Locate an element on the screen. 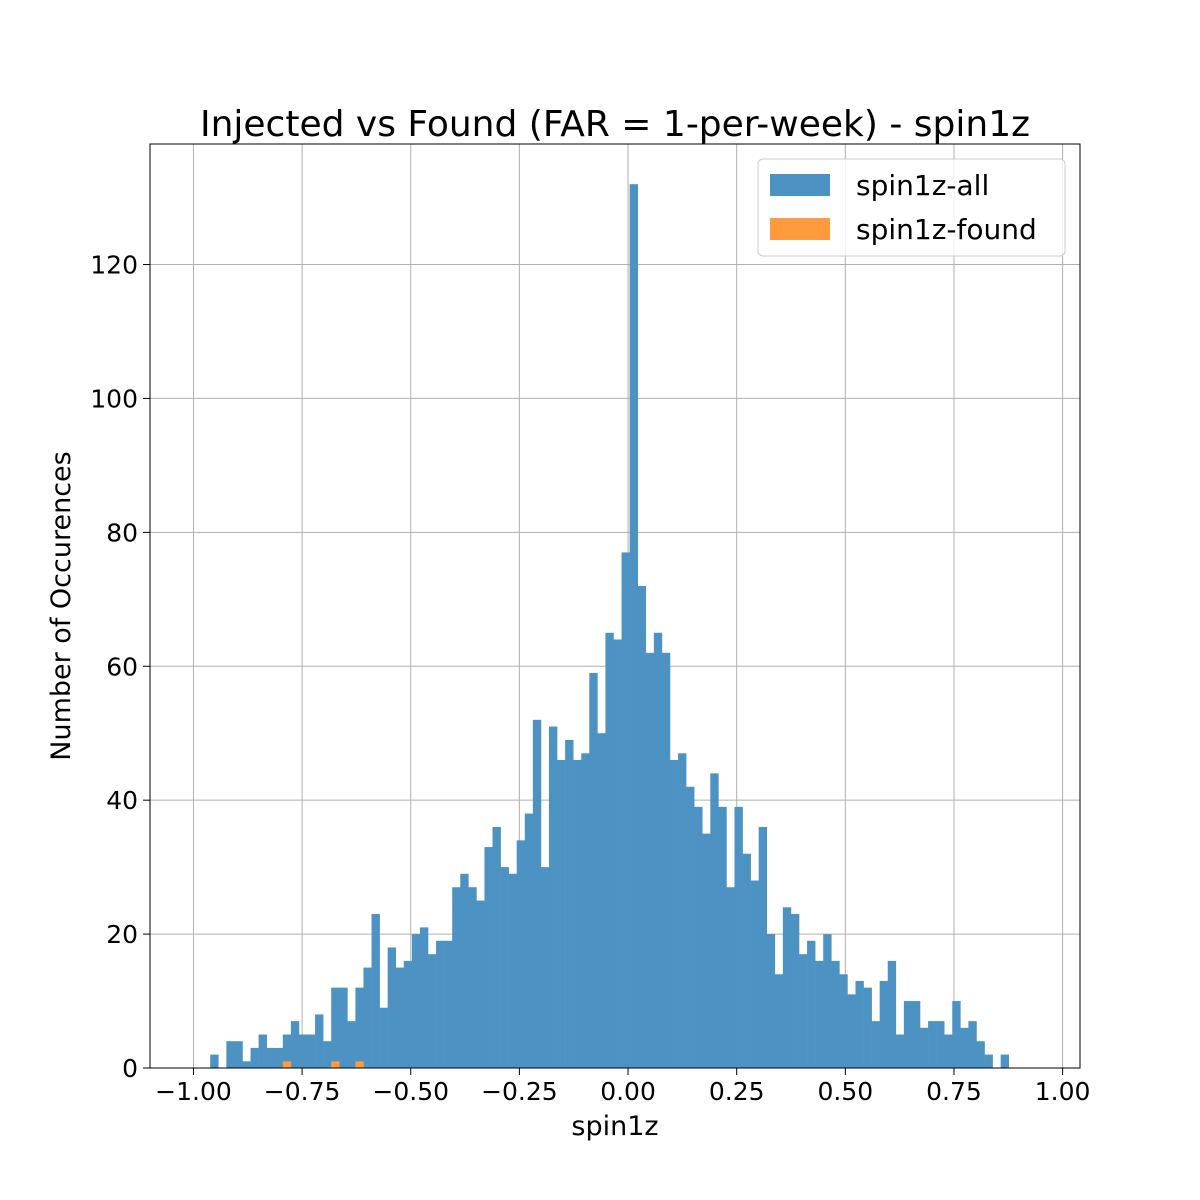 This screenshot has width=1200, height=1200. legend-swatch-found is located at coordinates (800, 229).